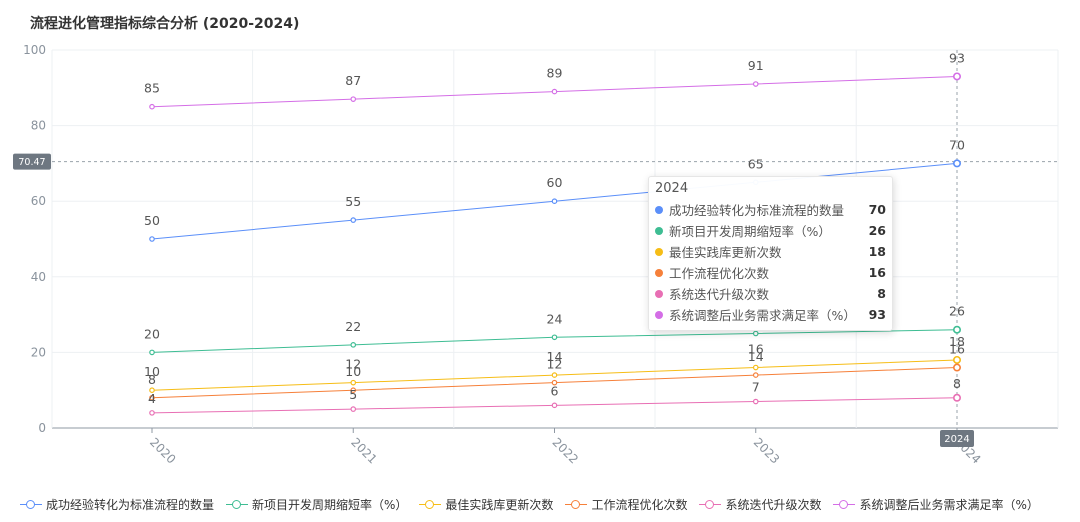 This screenshot has width=1080, height=522. What do you see at coordinates (750, 231) in the screenshot?
I see `tooltip-series-name: 新项目开发周期缩短率（%）` at bounding box center [750, 231].